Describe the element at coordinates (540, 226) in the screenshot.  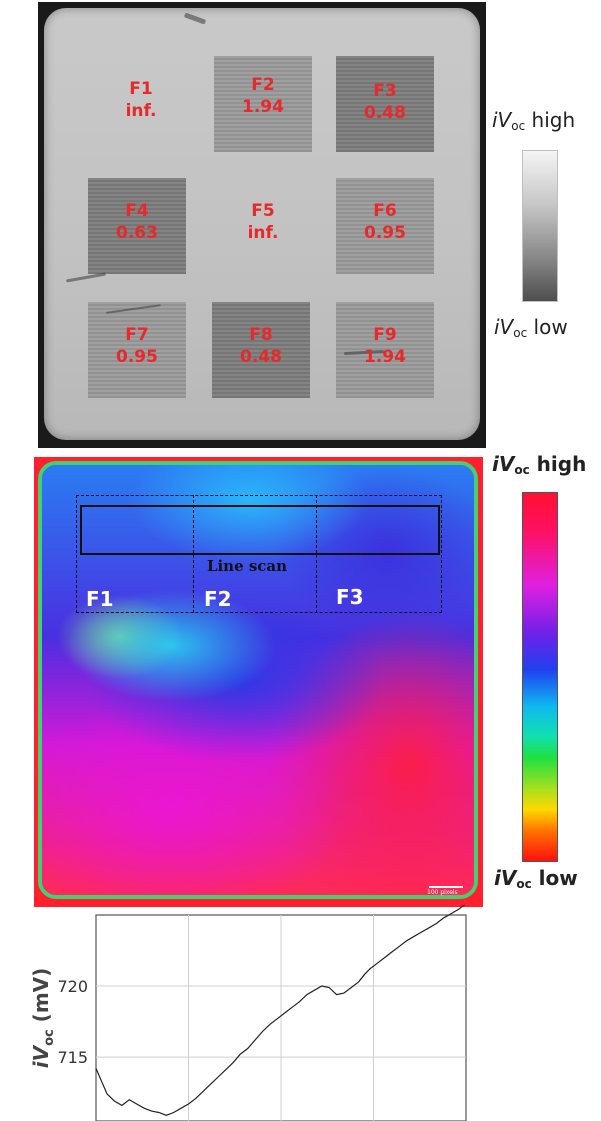
I see `grayscale-colorbar` at that location.